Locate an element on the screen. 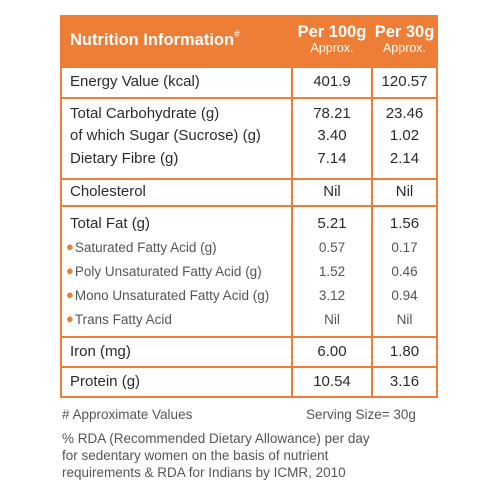  row-label-poly-unsaturated-fat: ●Poly Unsaturated Fatty Acid (g) is located at coordinates (164, 271).